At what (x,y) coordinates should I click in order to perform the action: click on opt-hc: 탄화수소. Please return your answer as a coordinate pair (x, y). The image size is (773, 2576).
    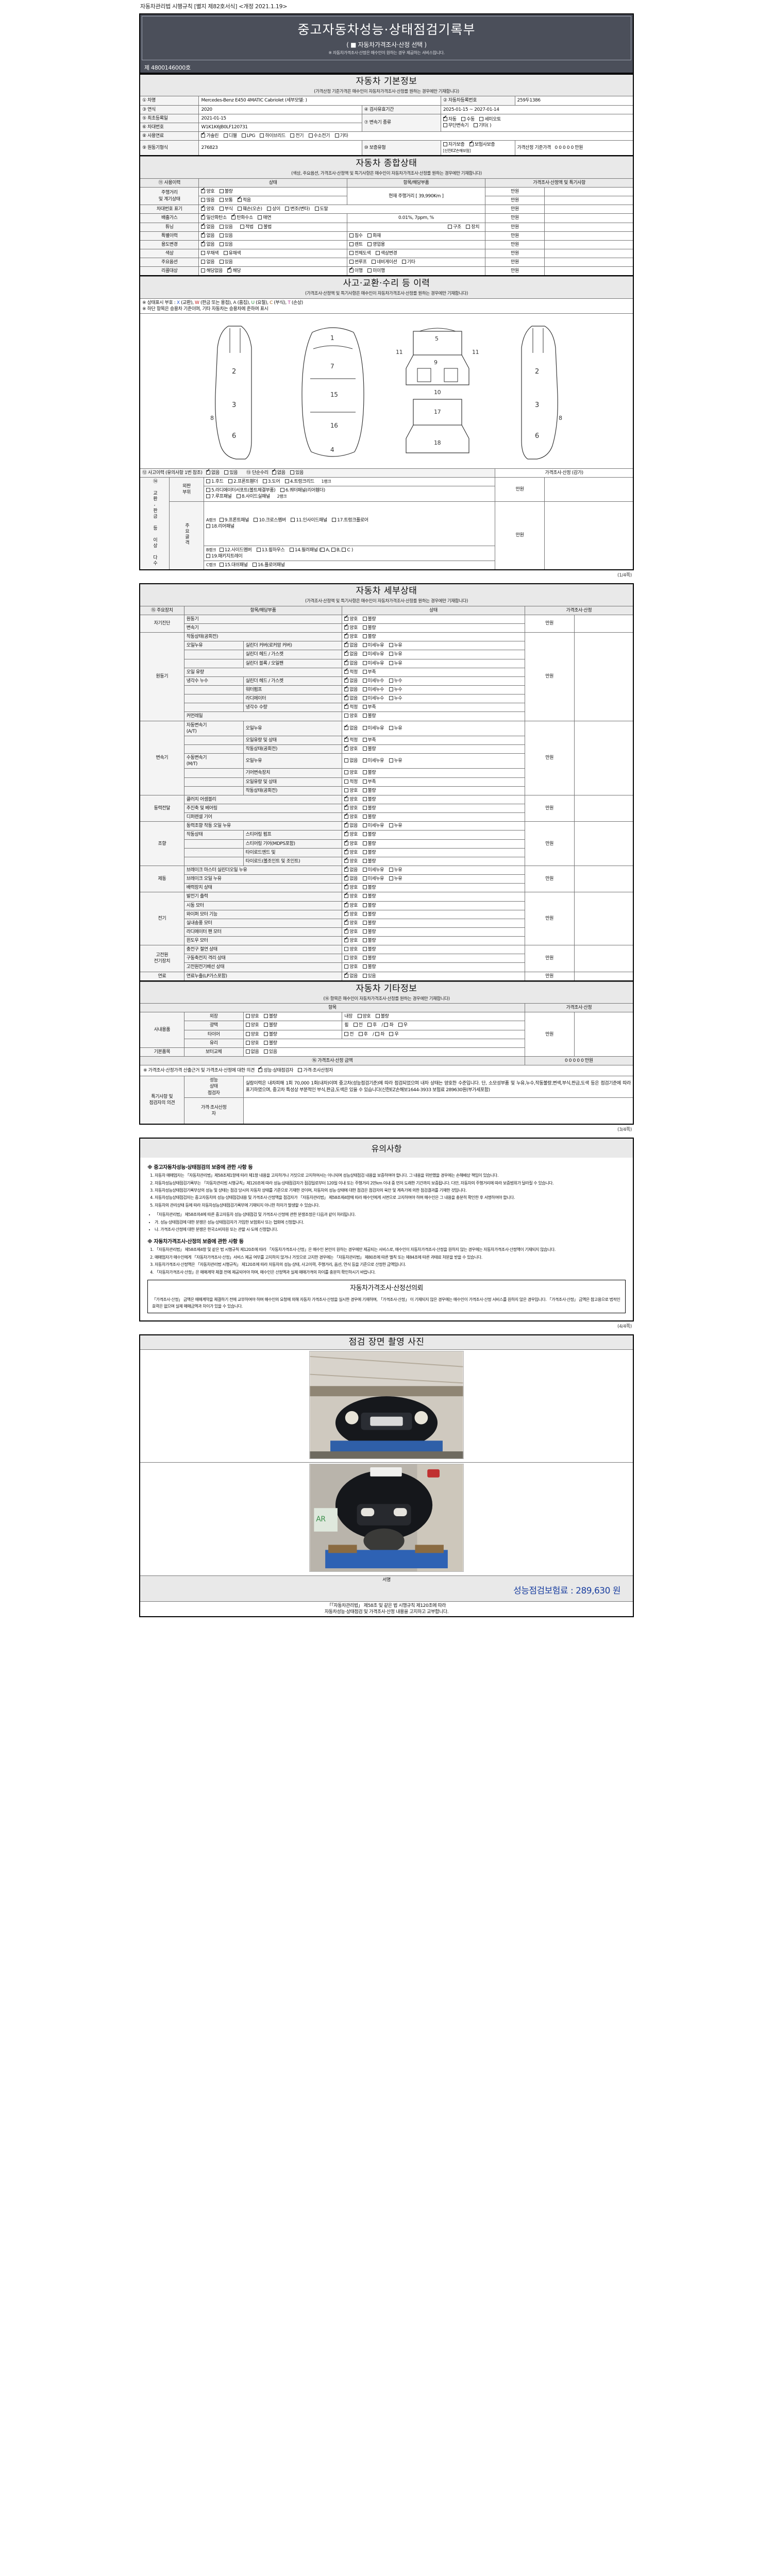
    Looking at the image, I should click on (242, 217).